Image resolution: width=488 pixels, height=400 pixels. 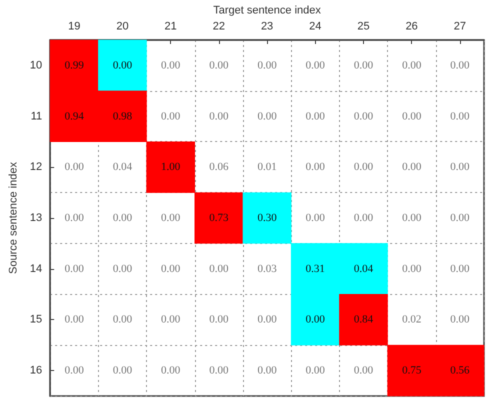 What do you see at coordinates (219, 218) in the screenshot?
I see `data-label: 0.73` at bounding box center [219, 218].